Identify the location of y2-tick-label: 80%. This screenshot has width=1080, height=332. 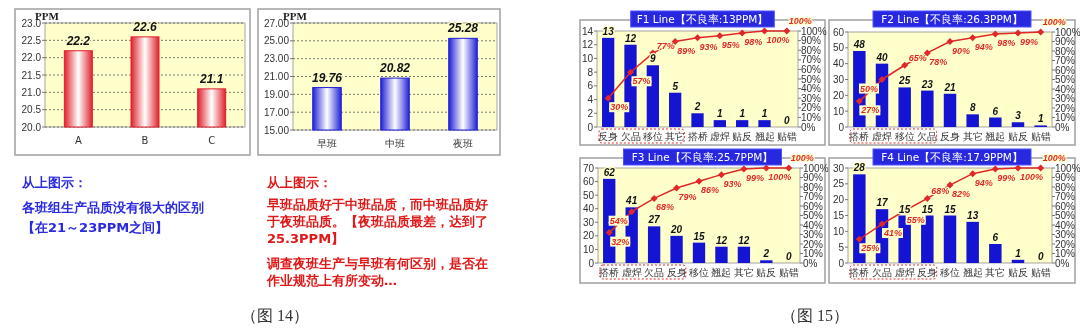
(1065, 187).